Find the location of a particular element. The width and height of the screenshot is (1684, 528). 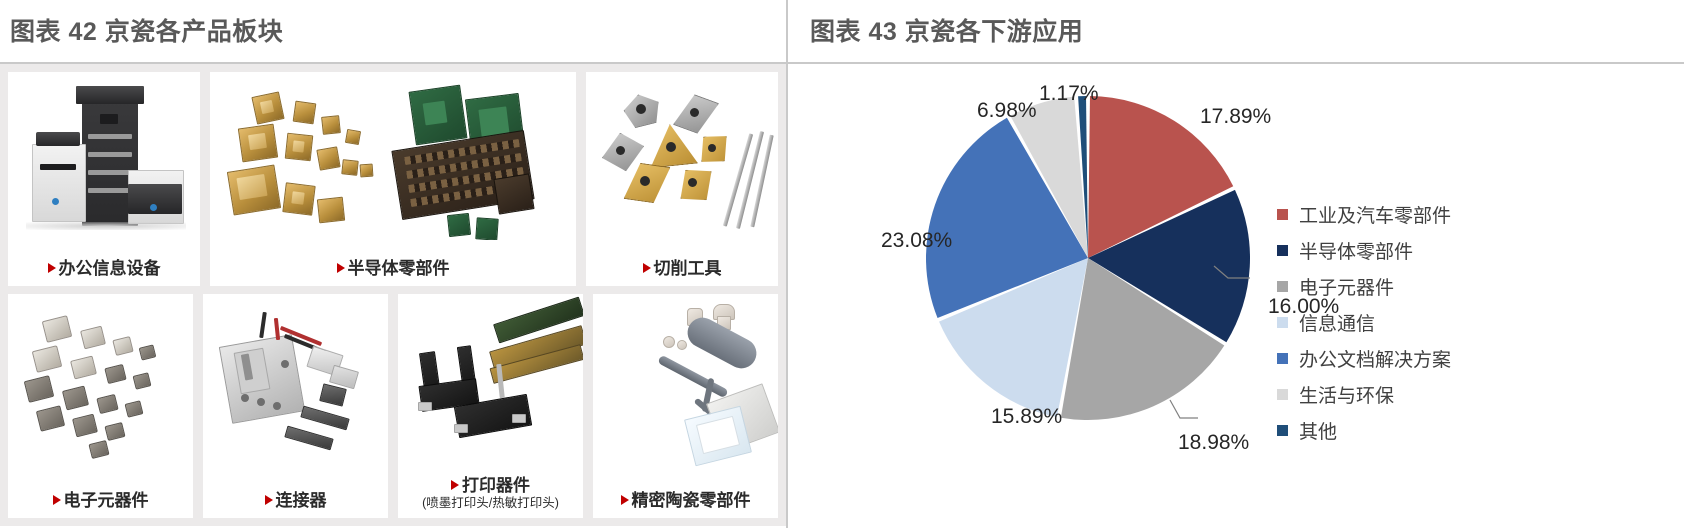

product-caption-electronic-components: 电子元器件 is located at coordinates (100, 504).